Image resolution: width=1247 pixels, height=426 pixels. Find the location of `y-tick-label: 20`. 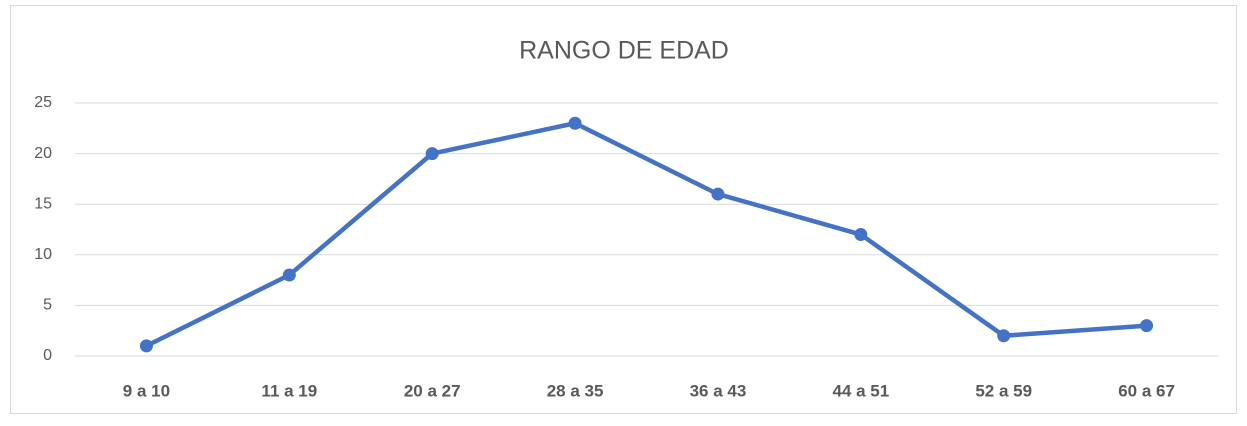

y-tick-label: 20 is located at coordinates (43, 153).